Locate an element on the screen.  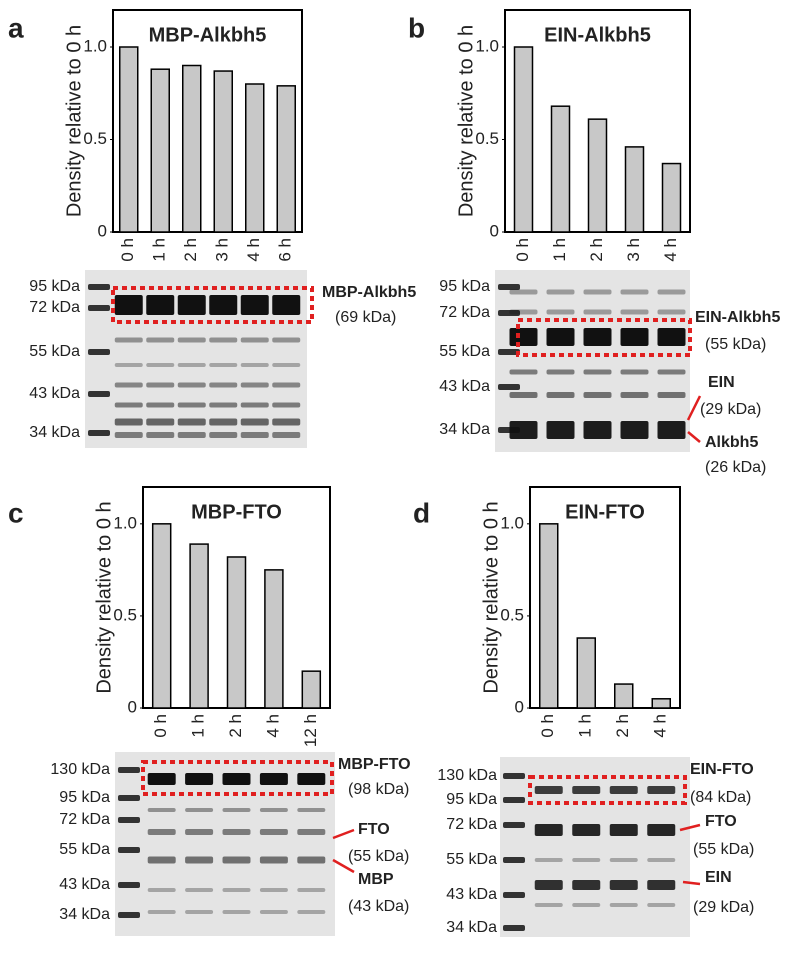
bar is located at coordinates (236, 632).